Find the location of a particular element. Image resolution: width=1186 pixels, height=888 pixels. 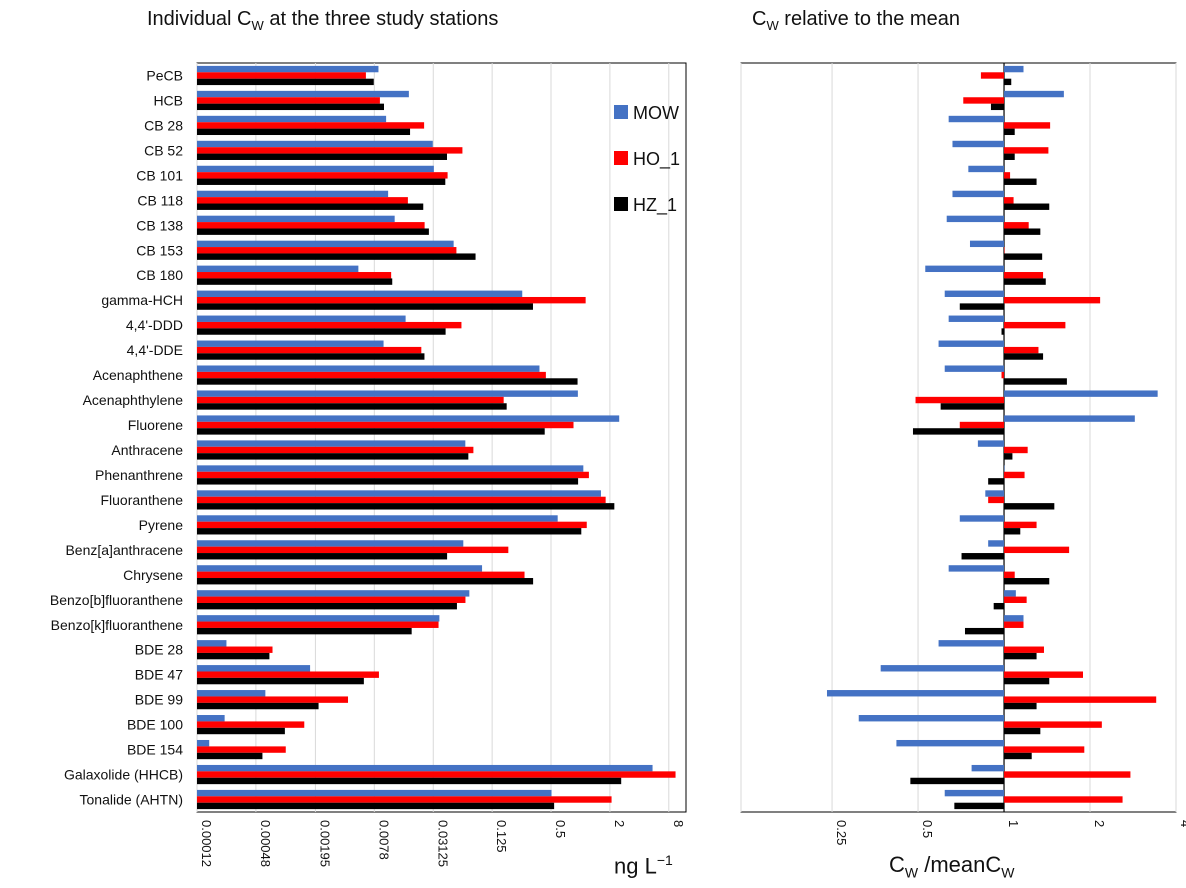

right-bar-4-4-dde-mow is located at coordinates (971, 343).